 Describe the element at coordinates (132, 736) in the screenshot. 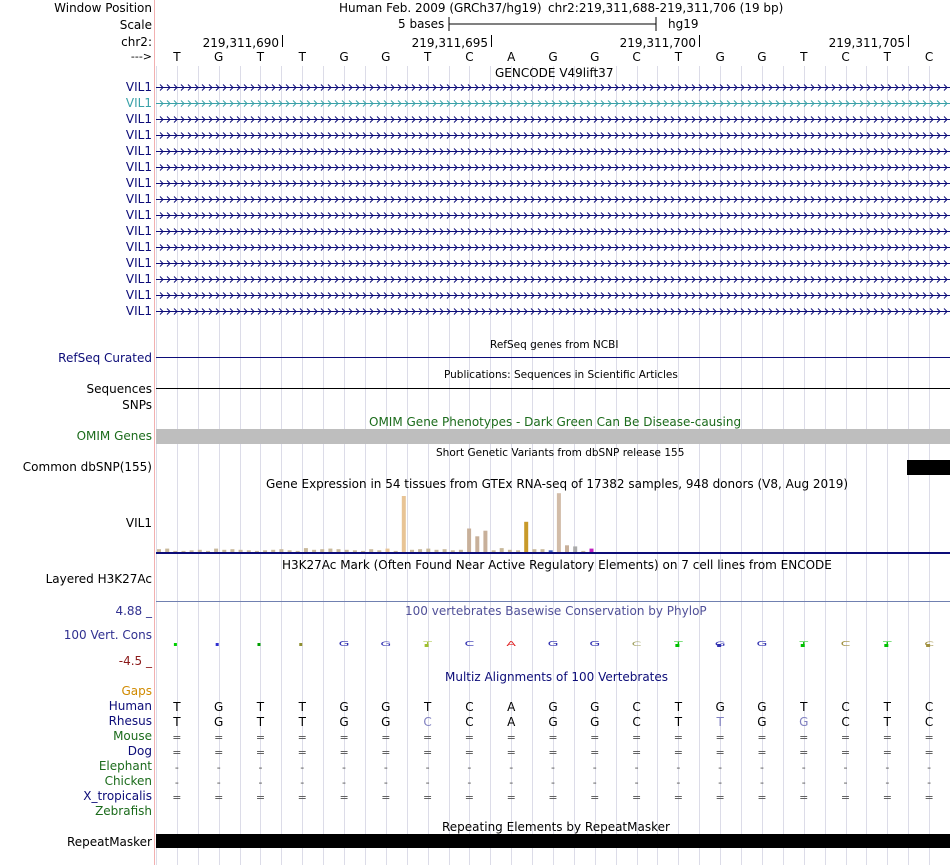

I see `species-label: Mouse` at that location.